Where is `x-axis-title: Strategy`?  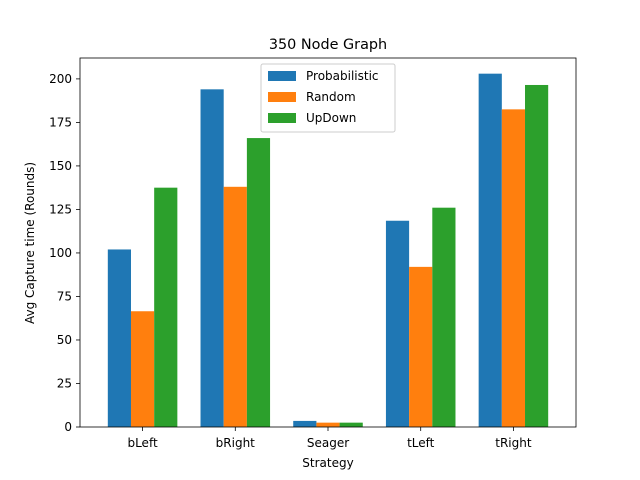 x-axis-title: Strategy is located at coordinates (327, 463).